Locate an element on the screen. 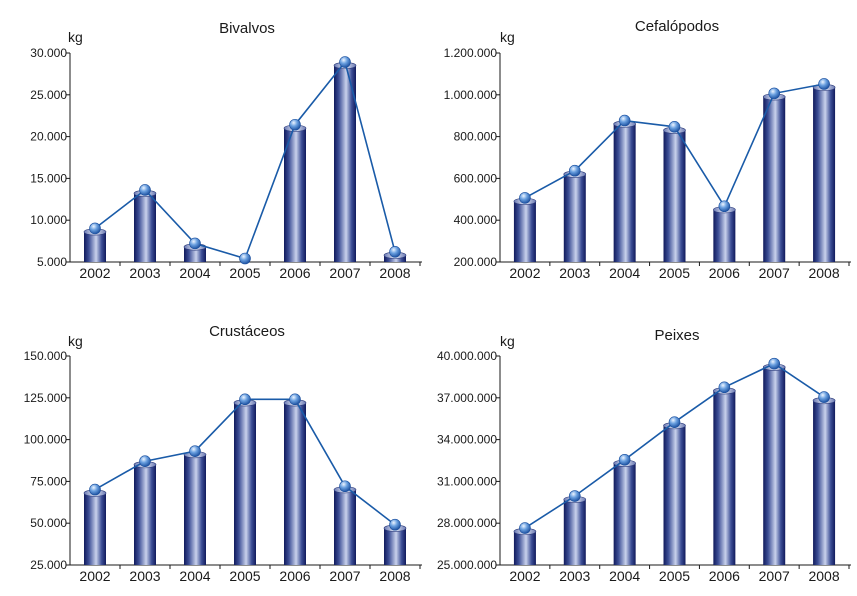 The width and height of the screenshot is (857, 596). y-tick-label: 37.000.000 is located at coordinates (467, 398).